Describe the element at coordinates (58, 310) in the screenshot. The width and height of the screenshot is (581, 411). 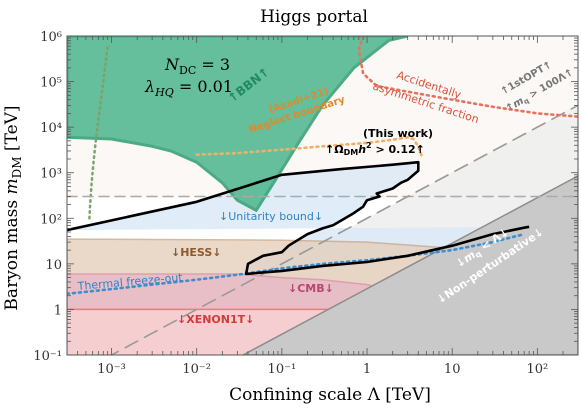
I see `y-tick-label: 1` at that location.